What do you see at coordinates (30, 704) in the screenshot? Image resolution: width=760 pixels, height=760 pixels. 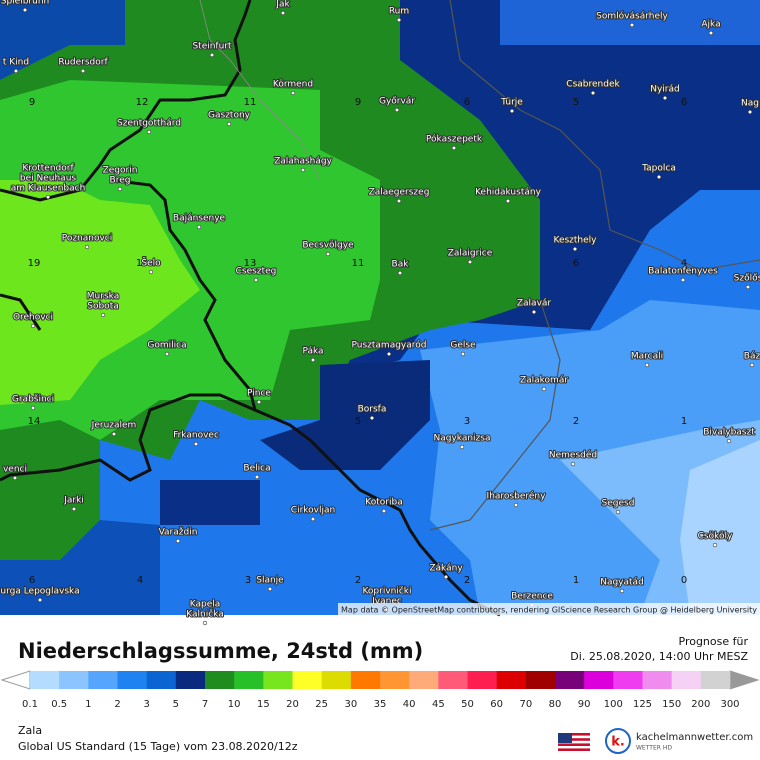 I see `legend-tick-label: 0.1` at bounding box center [30, 704].